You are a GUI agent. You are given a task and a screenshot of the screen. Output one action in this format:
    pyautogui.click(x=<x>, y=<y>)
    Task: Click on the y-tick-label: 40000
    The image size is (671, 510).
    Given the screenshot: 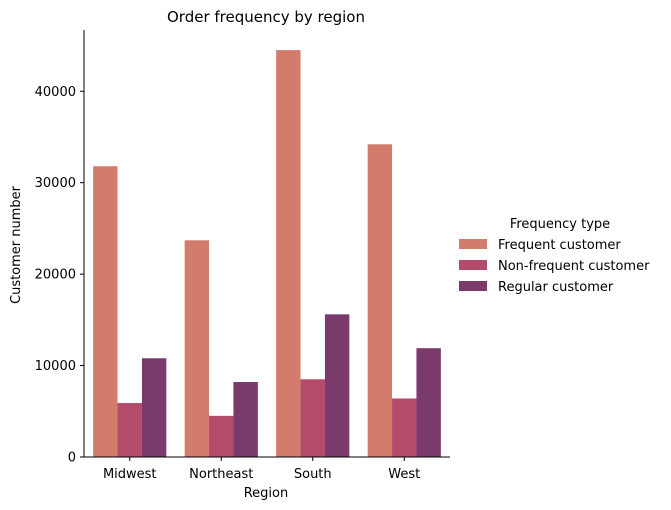 What is the action you would take?
    pyautogui.click(x=55, y=92)
    